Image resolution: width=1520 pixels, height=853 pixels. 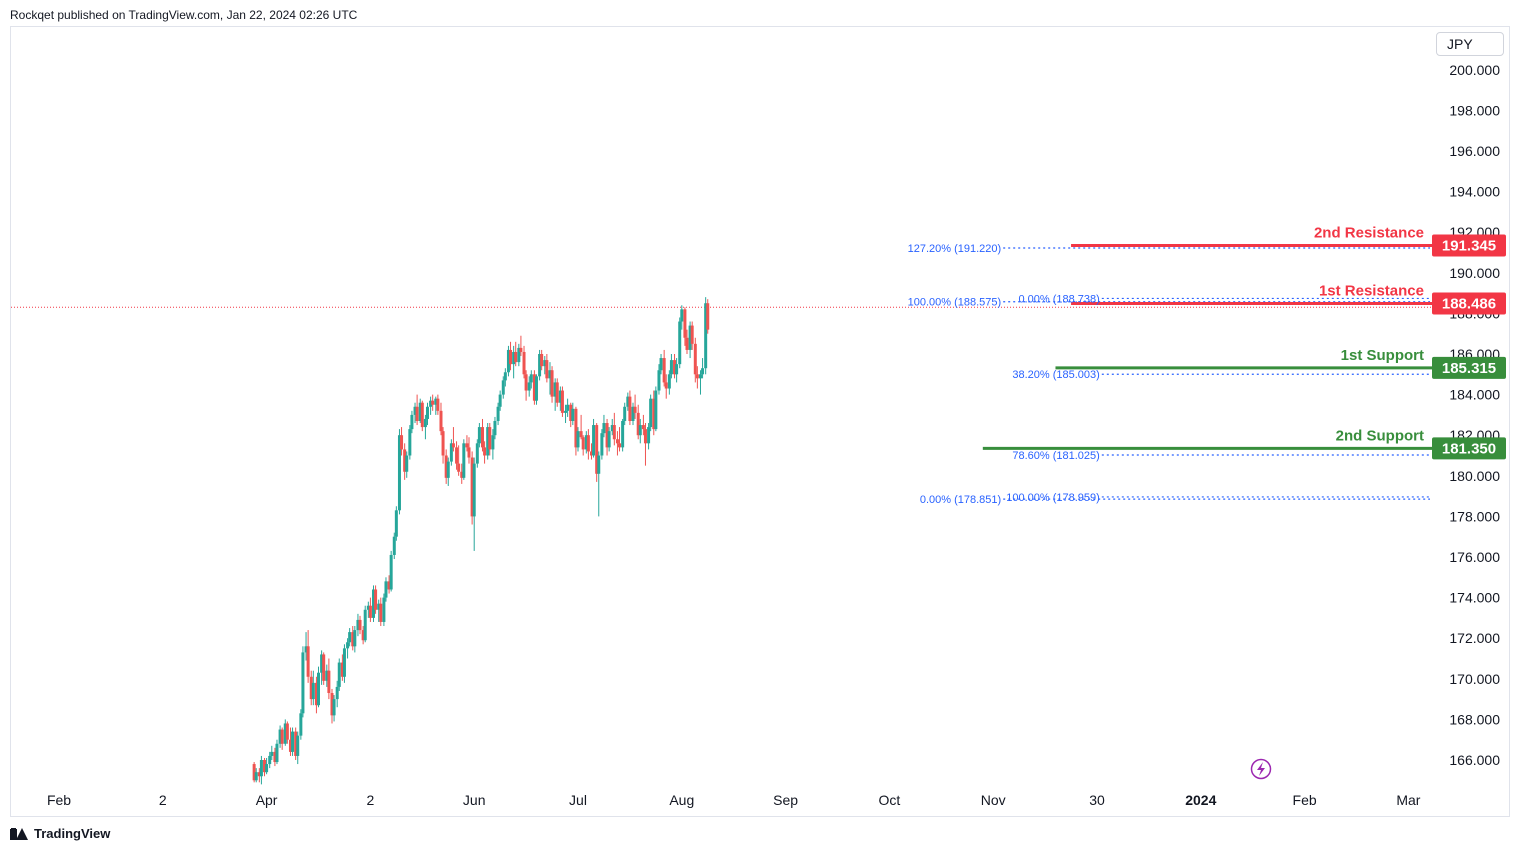 I want to click on y-tick-label: 170.000, so click(x=1474, y=679).